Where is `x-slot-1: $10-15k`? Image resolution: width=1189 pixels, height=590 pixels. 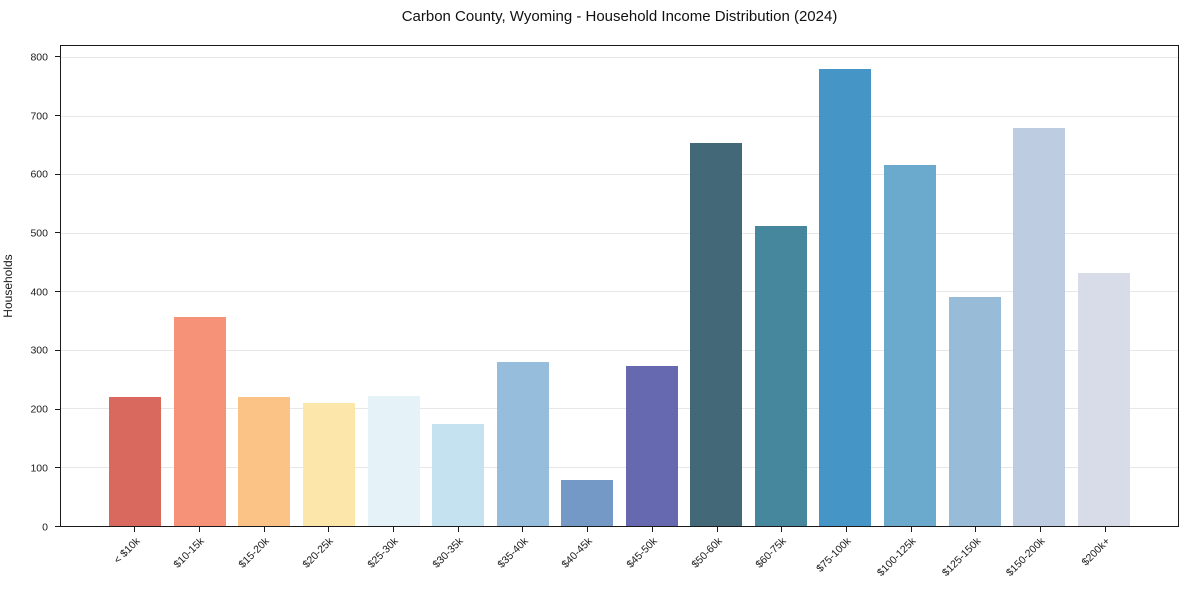 x-slot-1: $10-15k is located at coordinates (199, 558).